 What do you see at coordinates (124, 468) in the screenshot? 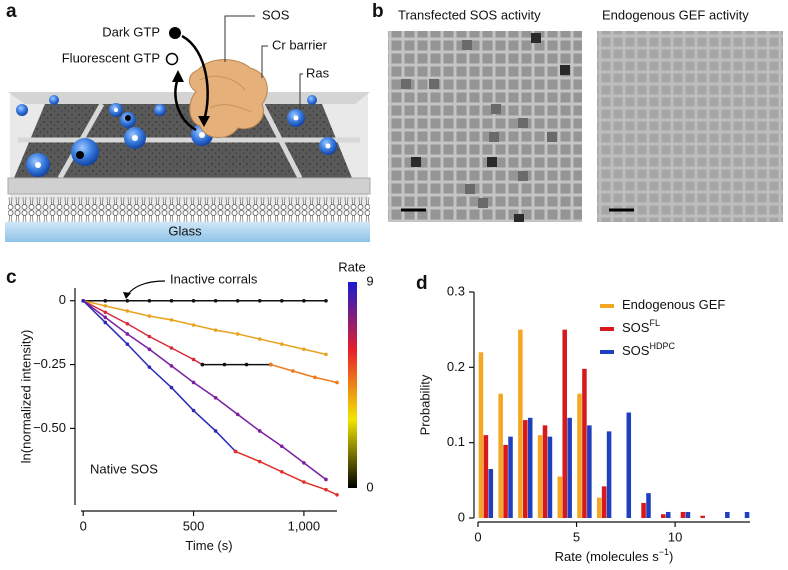
I see `annotation: Native SOS` at bounding box center [124, 468].